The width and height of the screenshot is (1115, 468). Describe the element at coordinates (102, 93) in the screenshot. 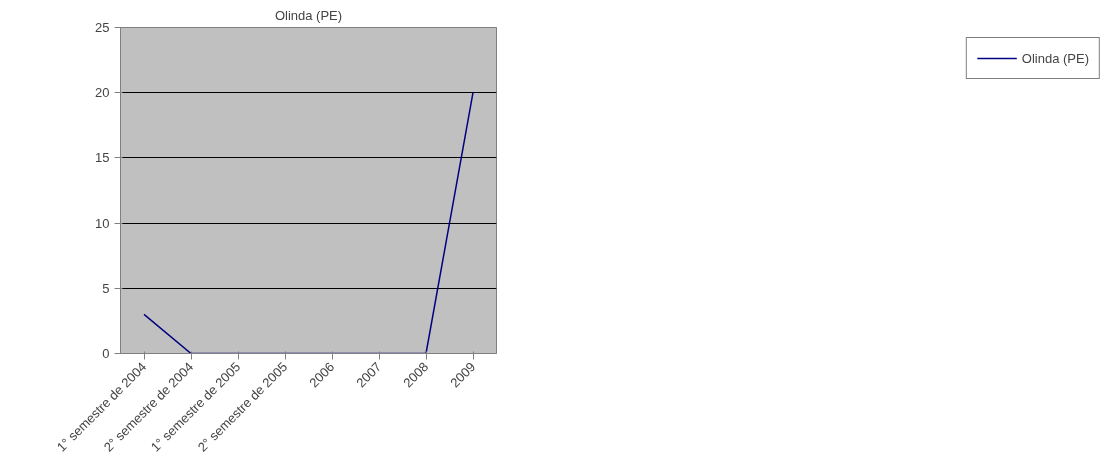

I see `y-tick-label: 20` at that location.